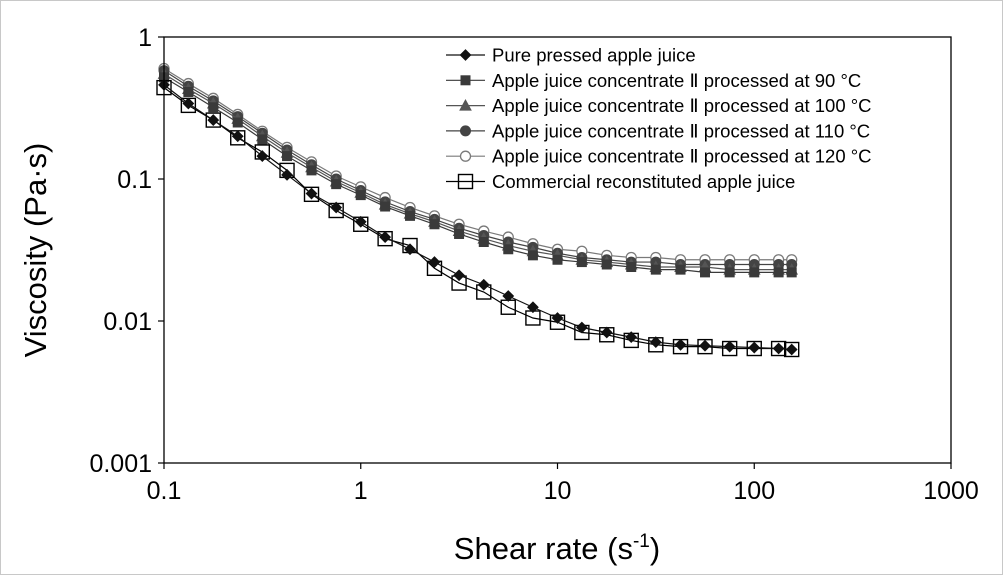  Describe the element at coordinates (361, 491) in the screenshot. I see `x-tick-label: 1` at that location.